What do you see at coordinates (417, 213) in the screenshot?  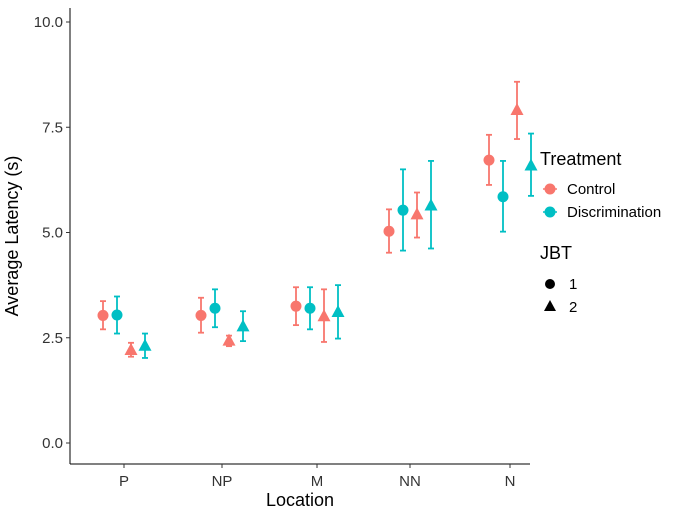 I see `point-control-jbt2-nn` at bounding box center [417, 213].